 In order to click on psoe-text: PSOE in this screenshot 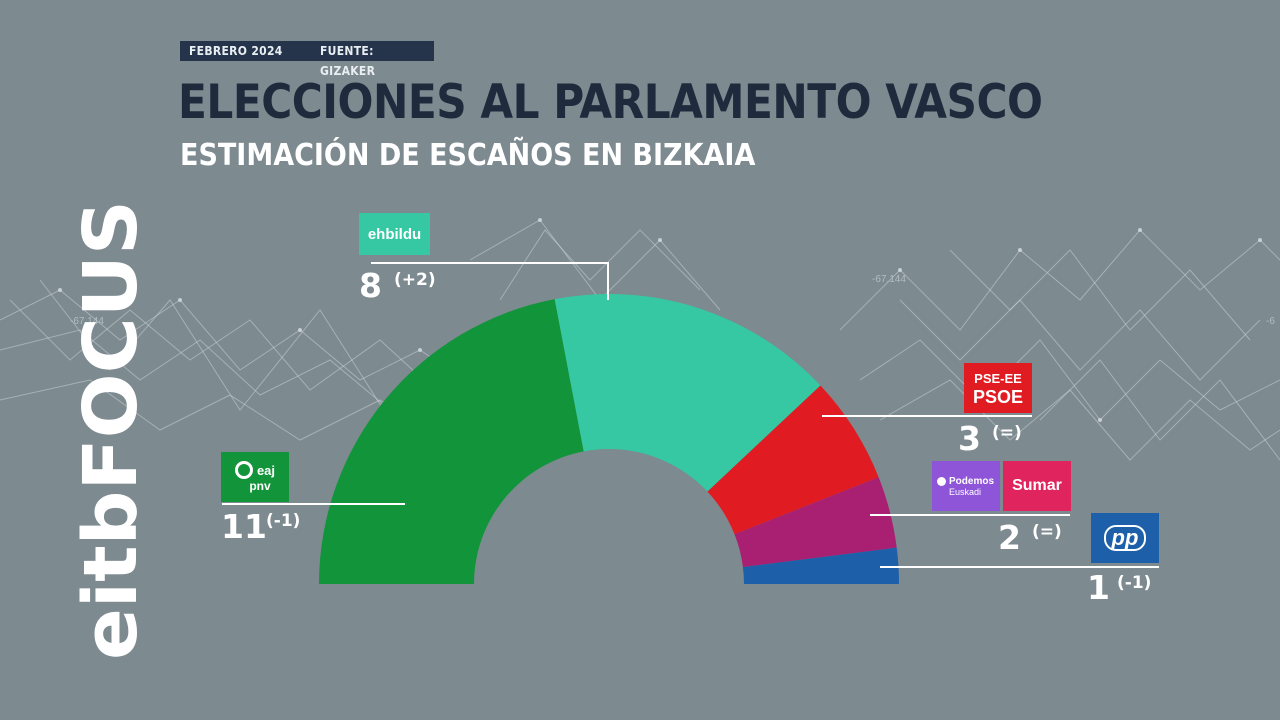, I will do `click(998, 397)`.